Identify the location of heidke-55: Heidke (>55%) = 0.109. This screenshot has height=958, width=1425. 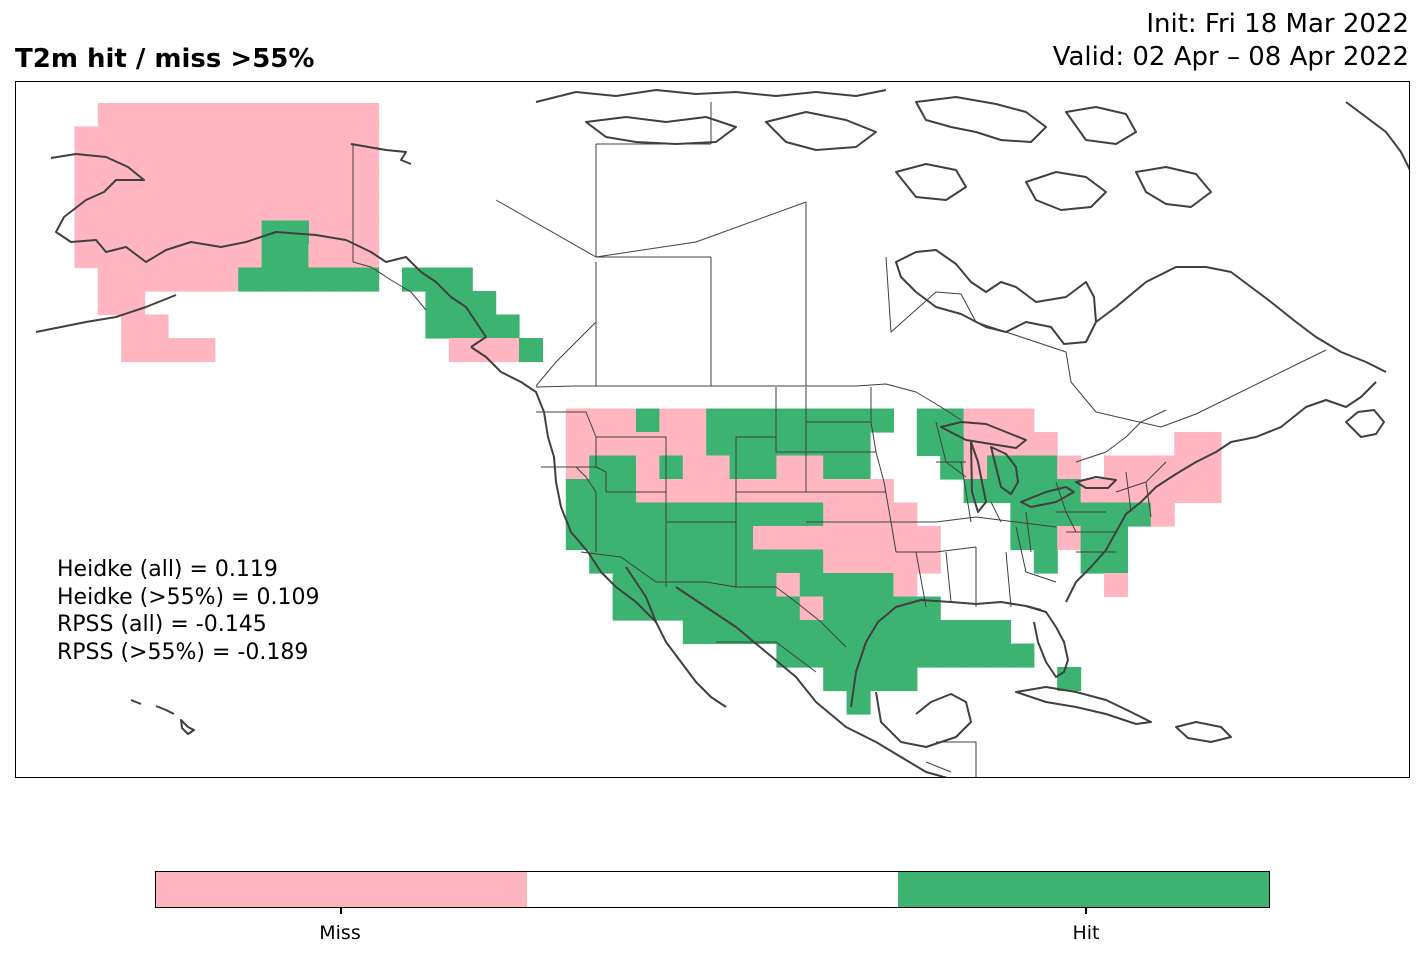
(188, 597).